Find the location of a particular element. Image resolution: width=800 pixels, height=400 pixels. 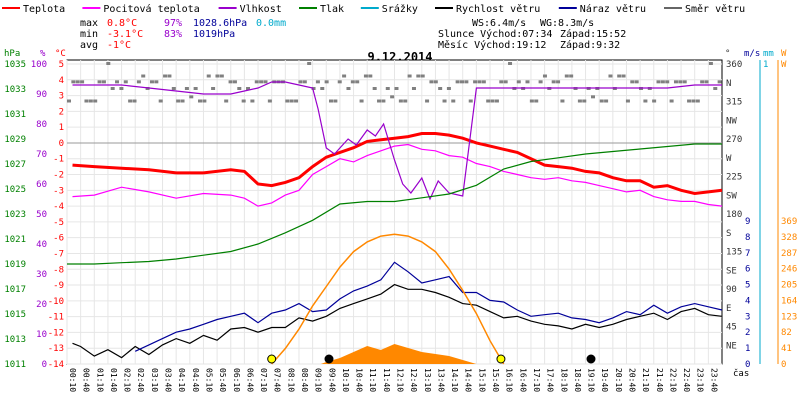

x-tick-label: 04:40 is located at coordinates (195, 380).